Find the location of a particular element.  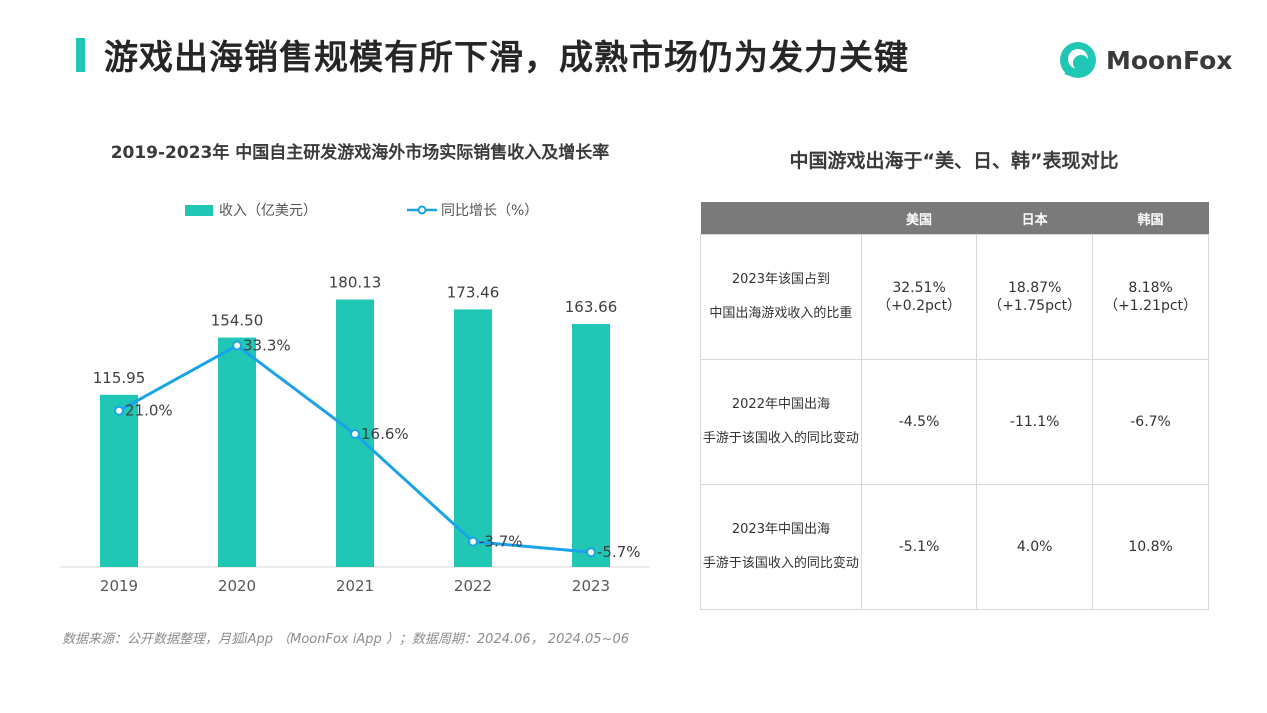

table-cell: -4.5% is located at coordinates (919, 422).